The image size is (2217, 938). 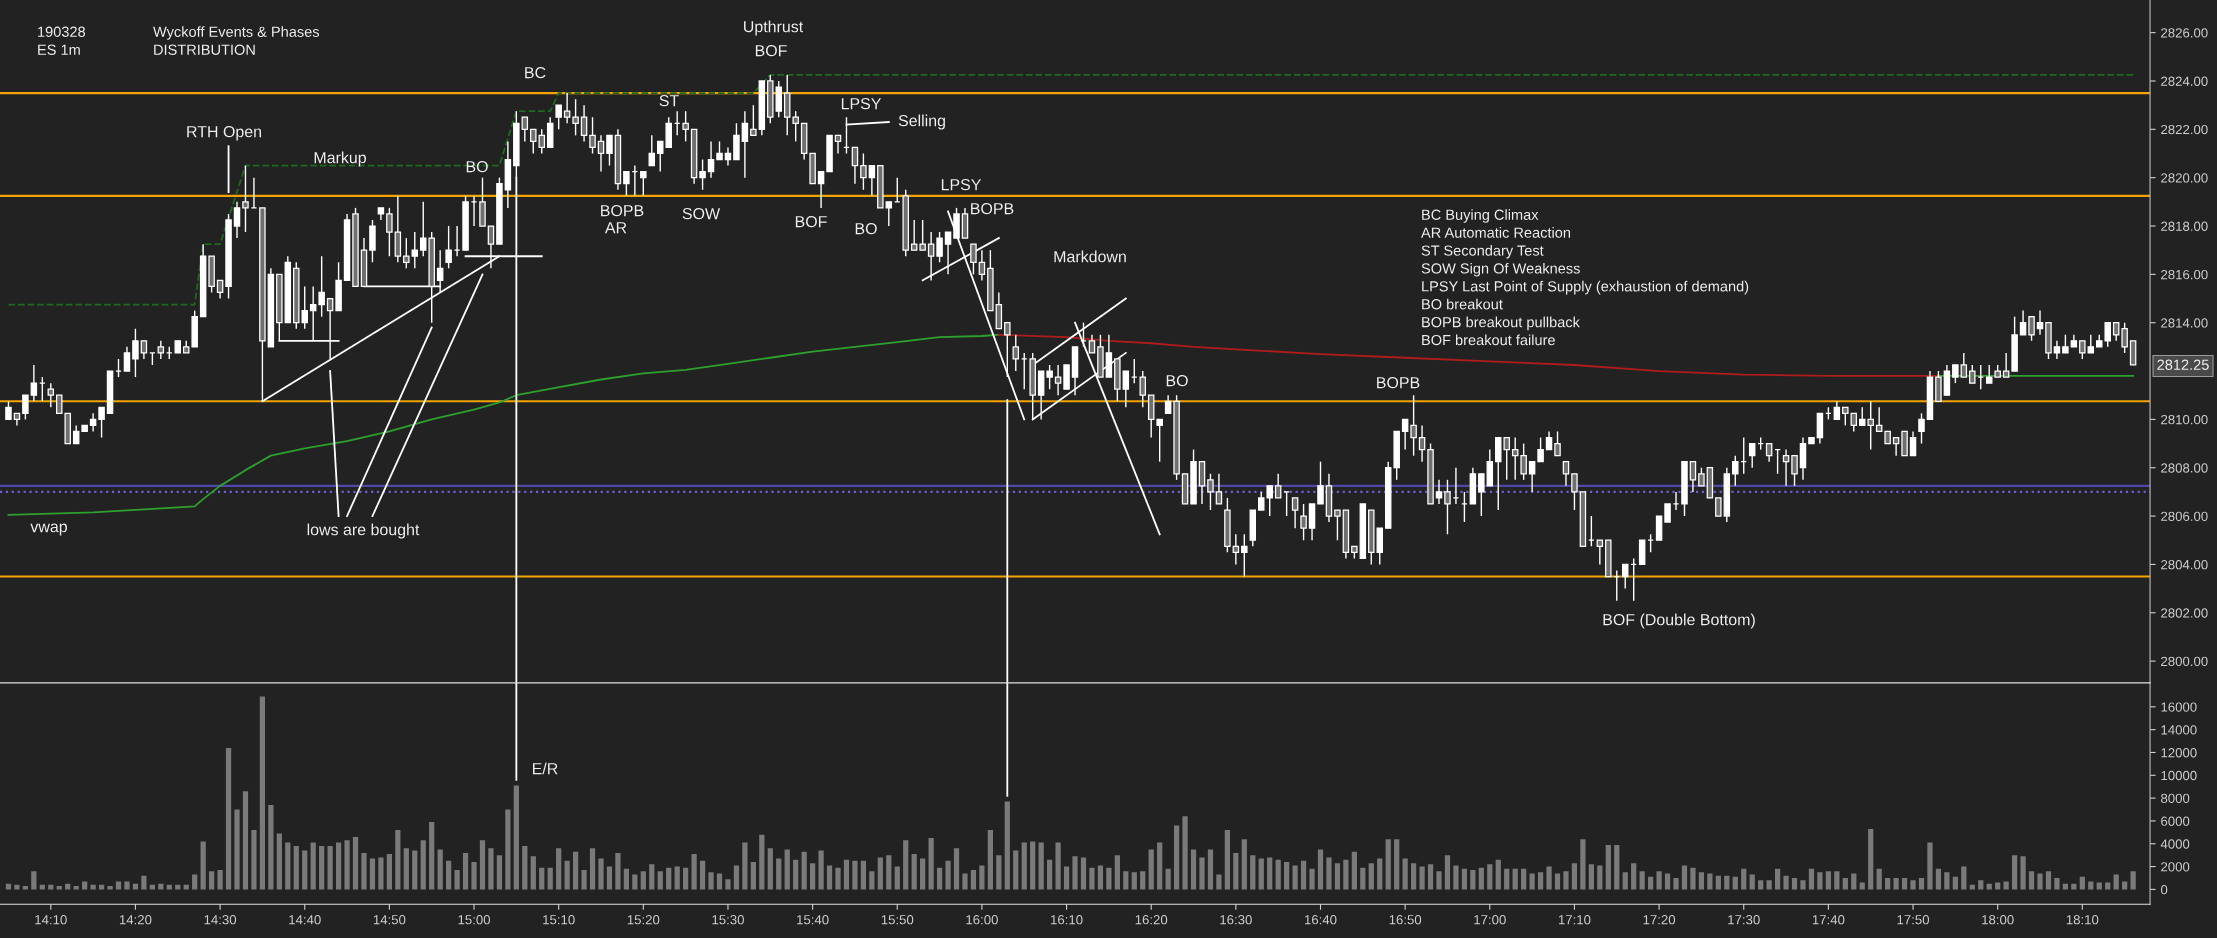 I want to click on y-tick-label: 2802.00, so click(x=2184, y=613).